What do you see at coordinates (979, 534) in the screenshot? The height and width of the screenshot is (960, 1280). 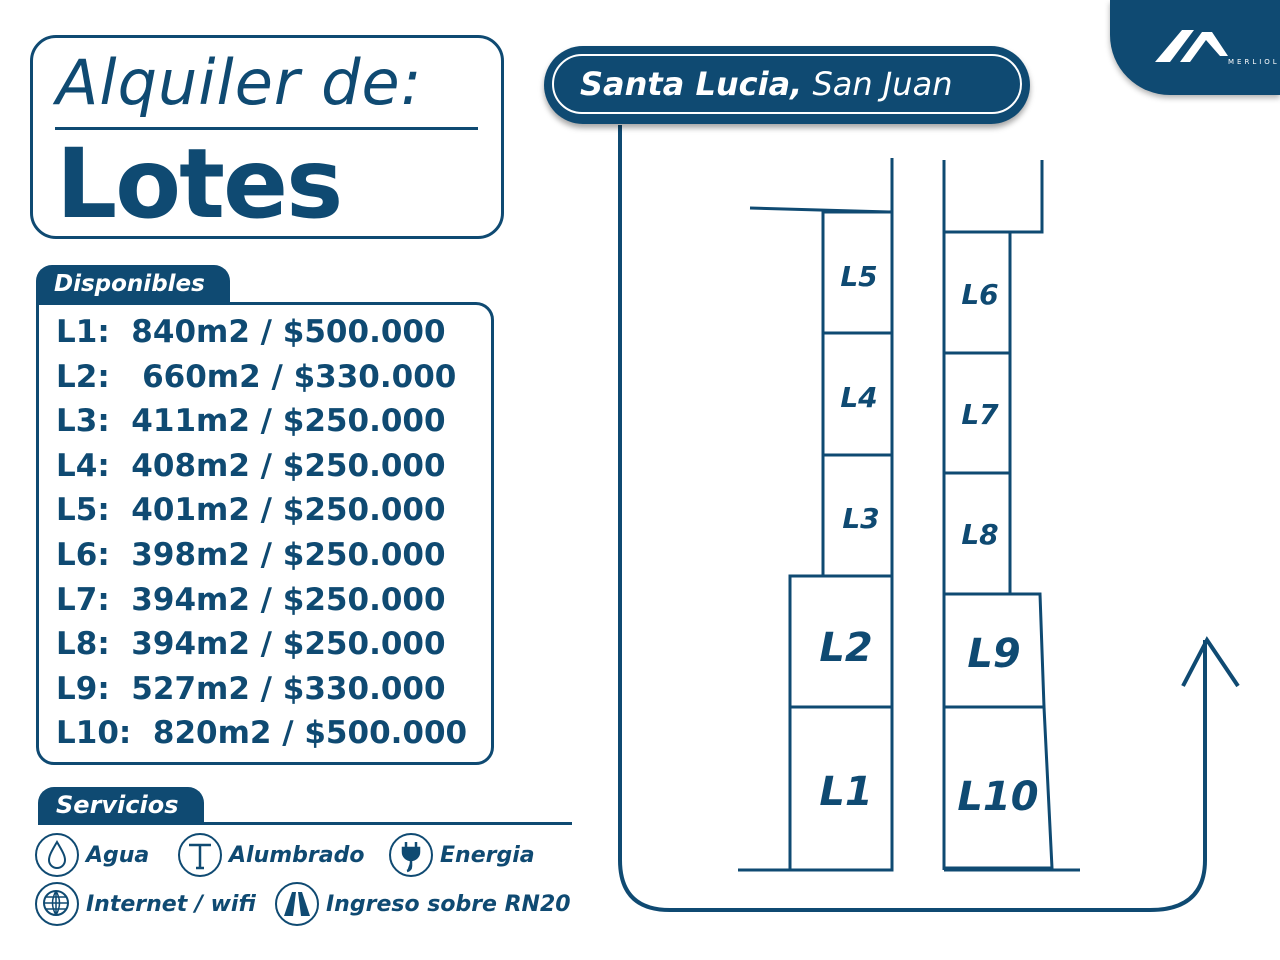 I see `lot-label: L8` at bounding box center [979, 534].